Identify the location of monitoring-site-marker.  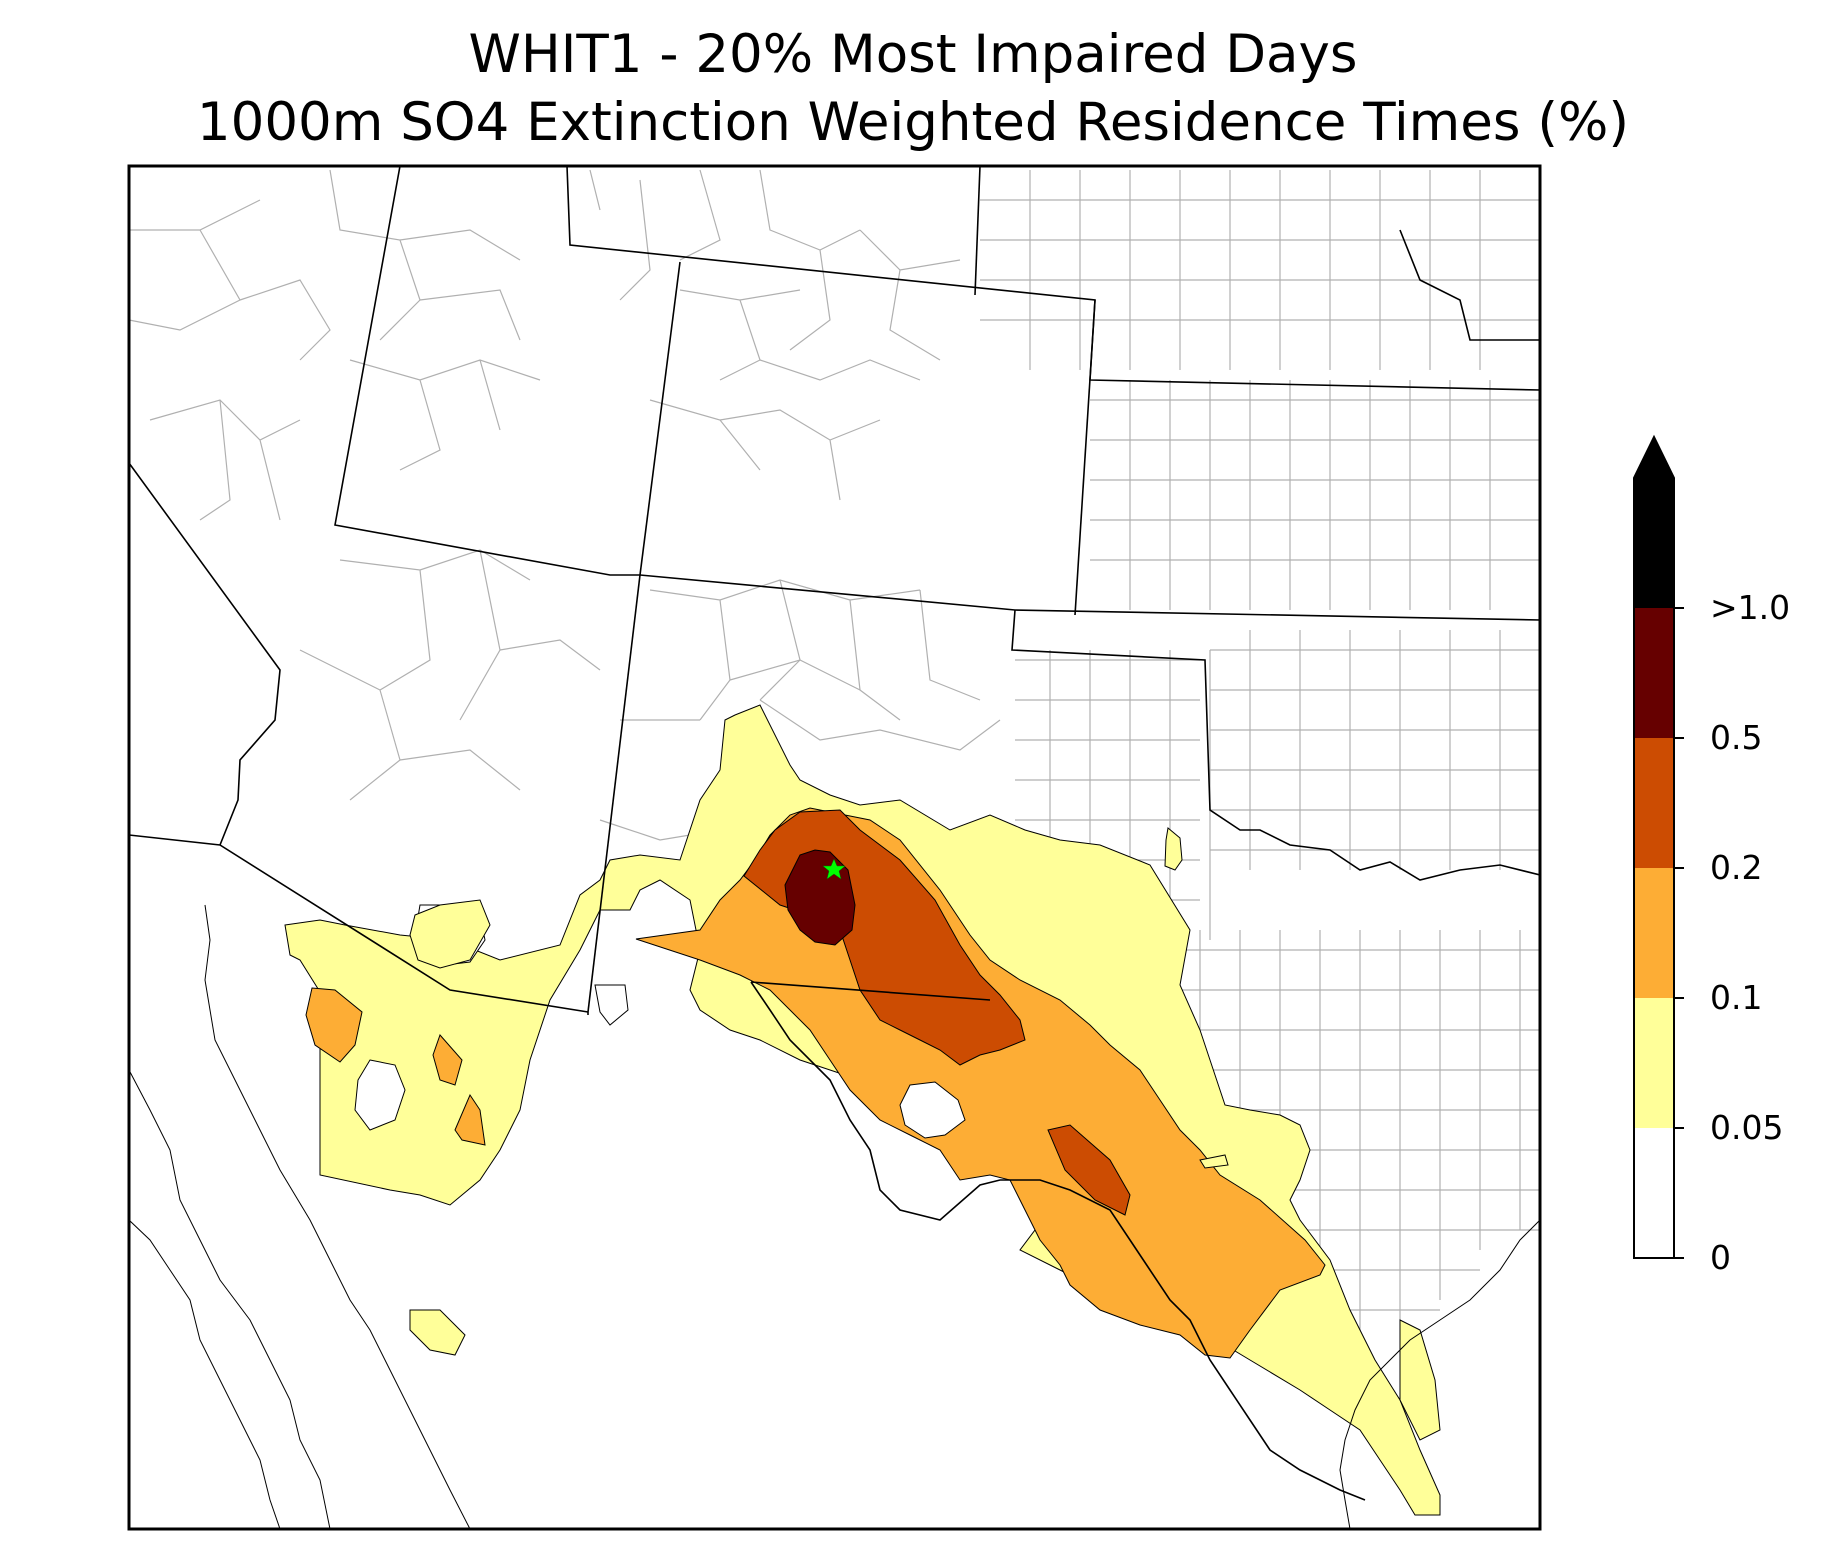
(834, 869).